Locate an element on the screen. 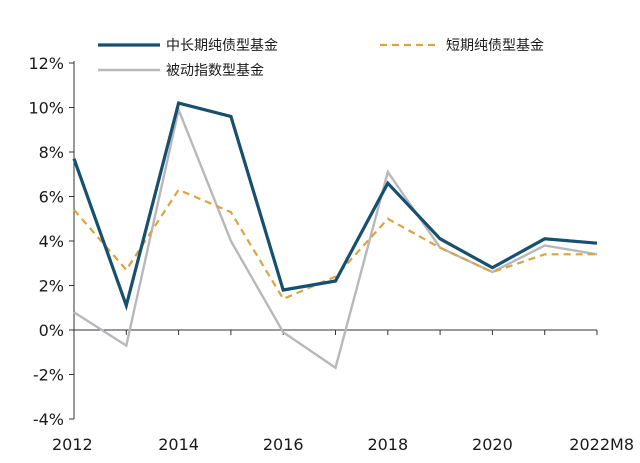 The height and width of the screenshot is (463, 640). x-tick-label: 2022M8 is located at coordinates (601, 444).